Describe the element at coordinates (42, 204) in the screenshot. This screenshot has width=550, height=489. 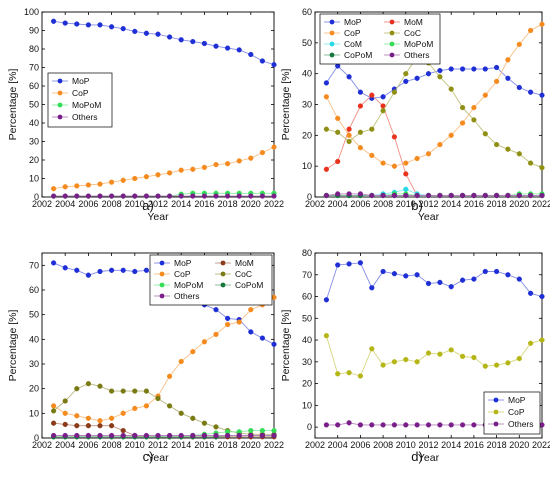
I see `x-tick-label: 2002` at that location.